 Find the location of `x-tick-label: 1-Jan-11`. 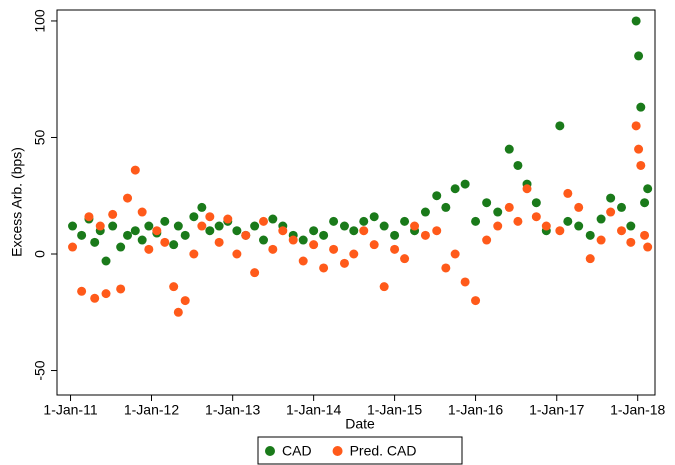

x-tick-label: 1-Jan-11 is located at coordinates (70, 410).